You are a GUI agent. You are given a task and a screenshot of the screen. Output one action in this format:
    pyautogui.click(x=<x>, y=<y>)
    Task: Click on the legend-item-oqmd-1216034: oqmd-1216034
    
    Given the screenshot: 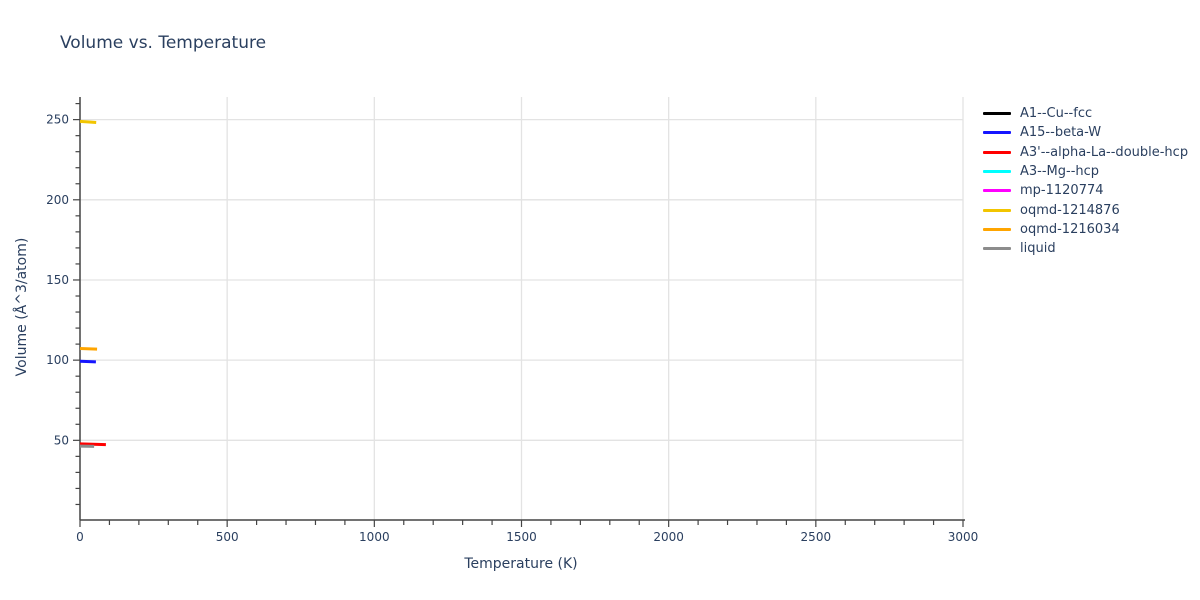 What is the action you would take?
    pyautogui.click(x=1085, y=229)
    